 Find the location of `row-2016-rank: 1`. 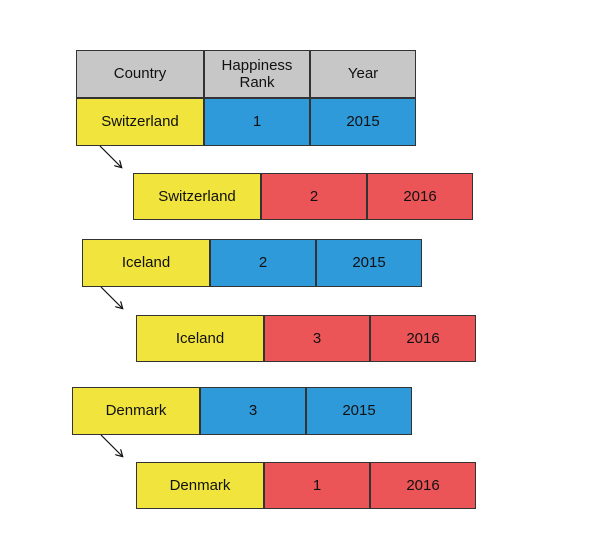

row-2016-rank: 1 is located at coordinates (317, 485).